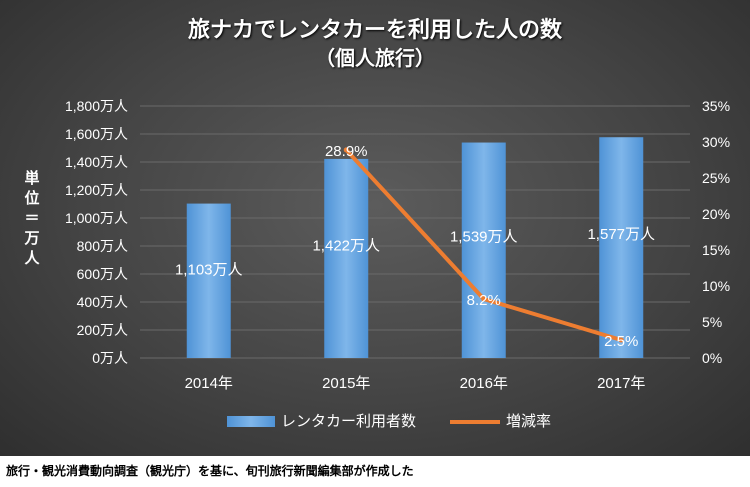 The height and width of the screenshot is (487, 750). What do you see at coordinates (346, 245) in the screenshot?
I see `bar-data-label: 1,422万人` at bounding box center [346, 245].